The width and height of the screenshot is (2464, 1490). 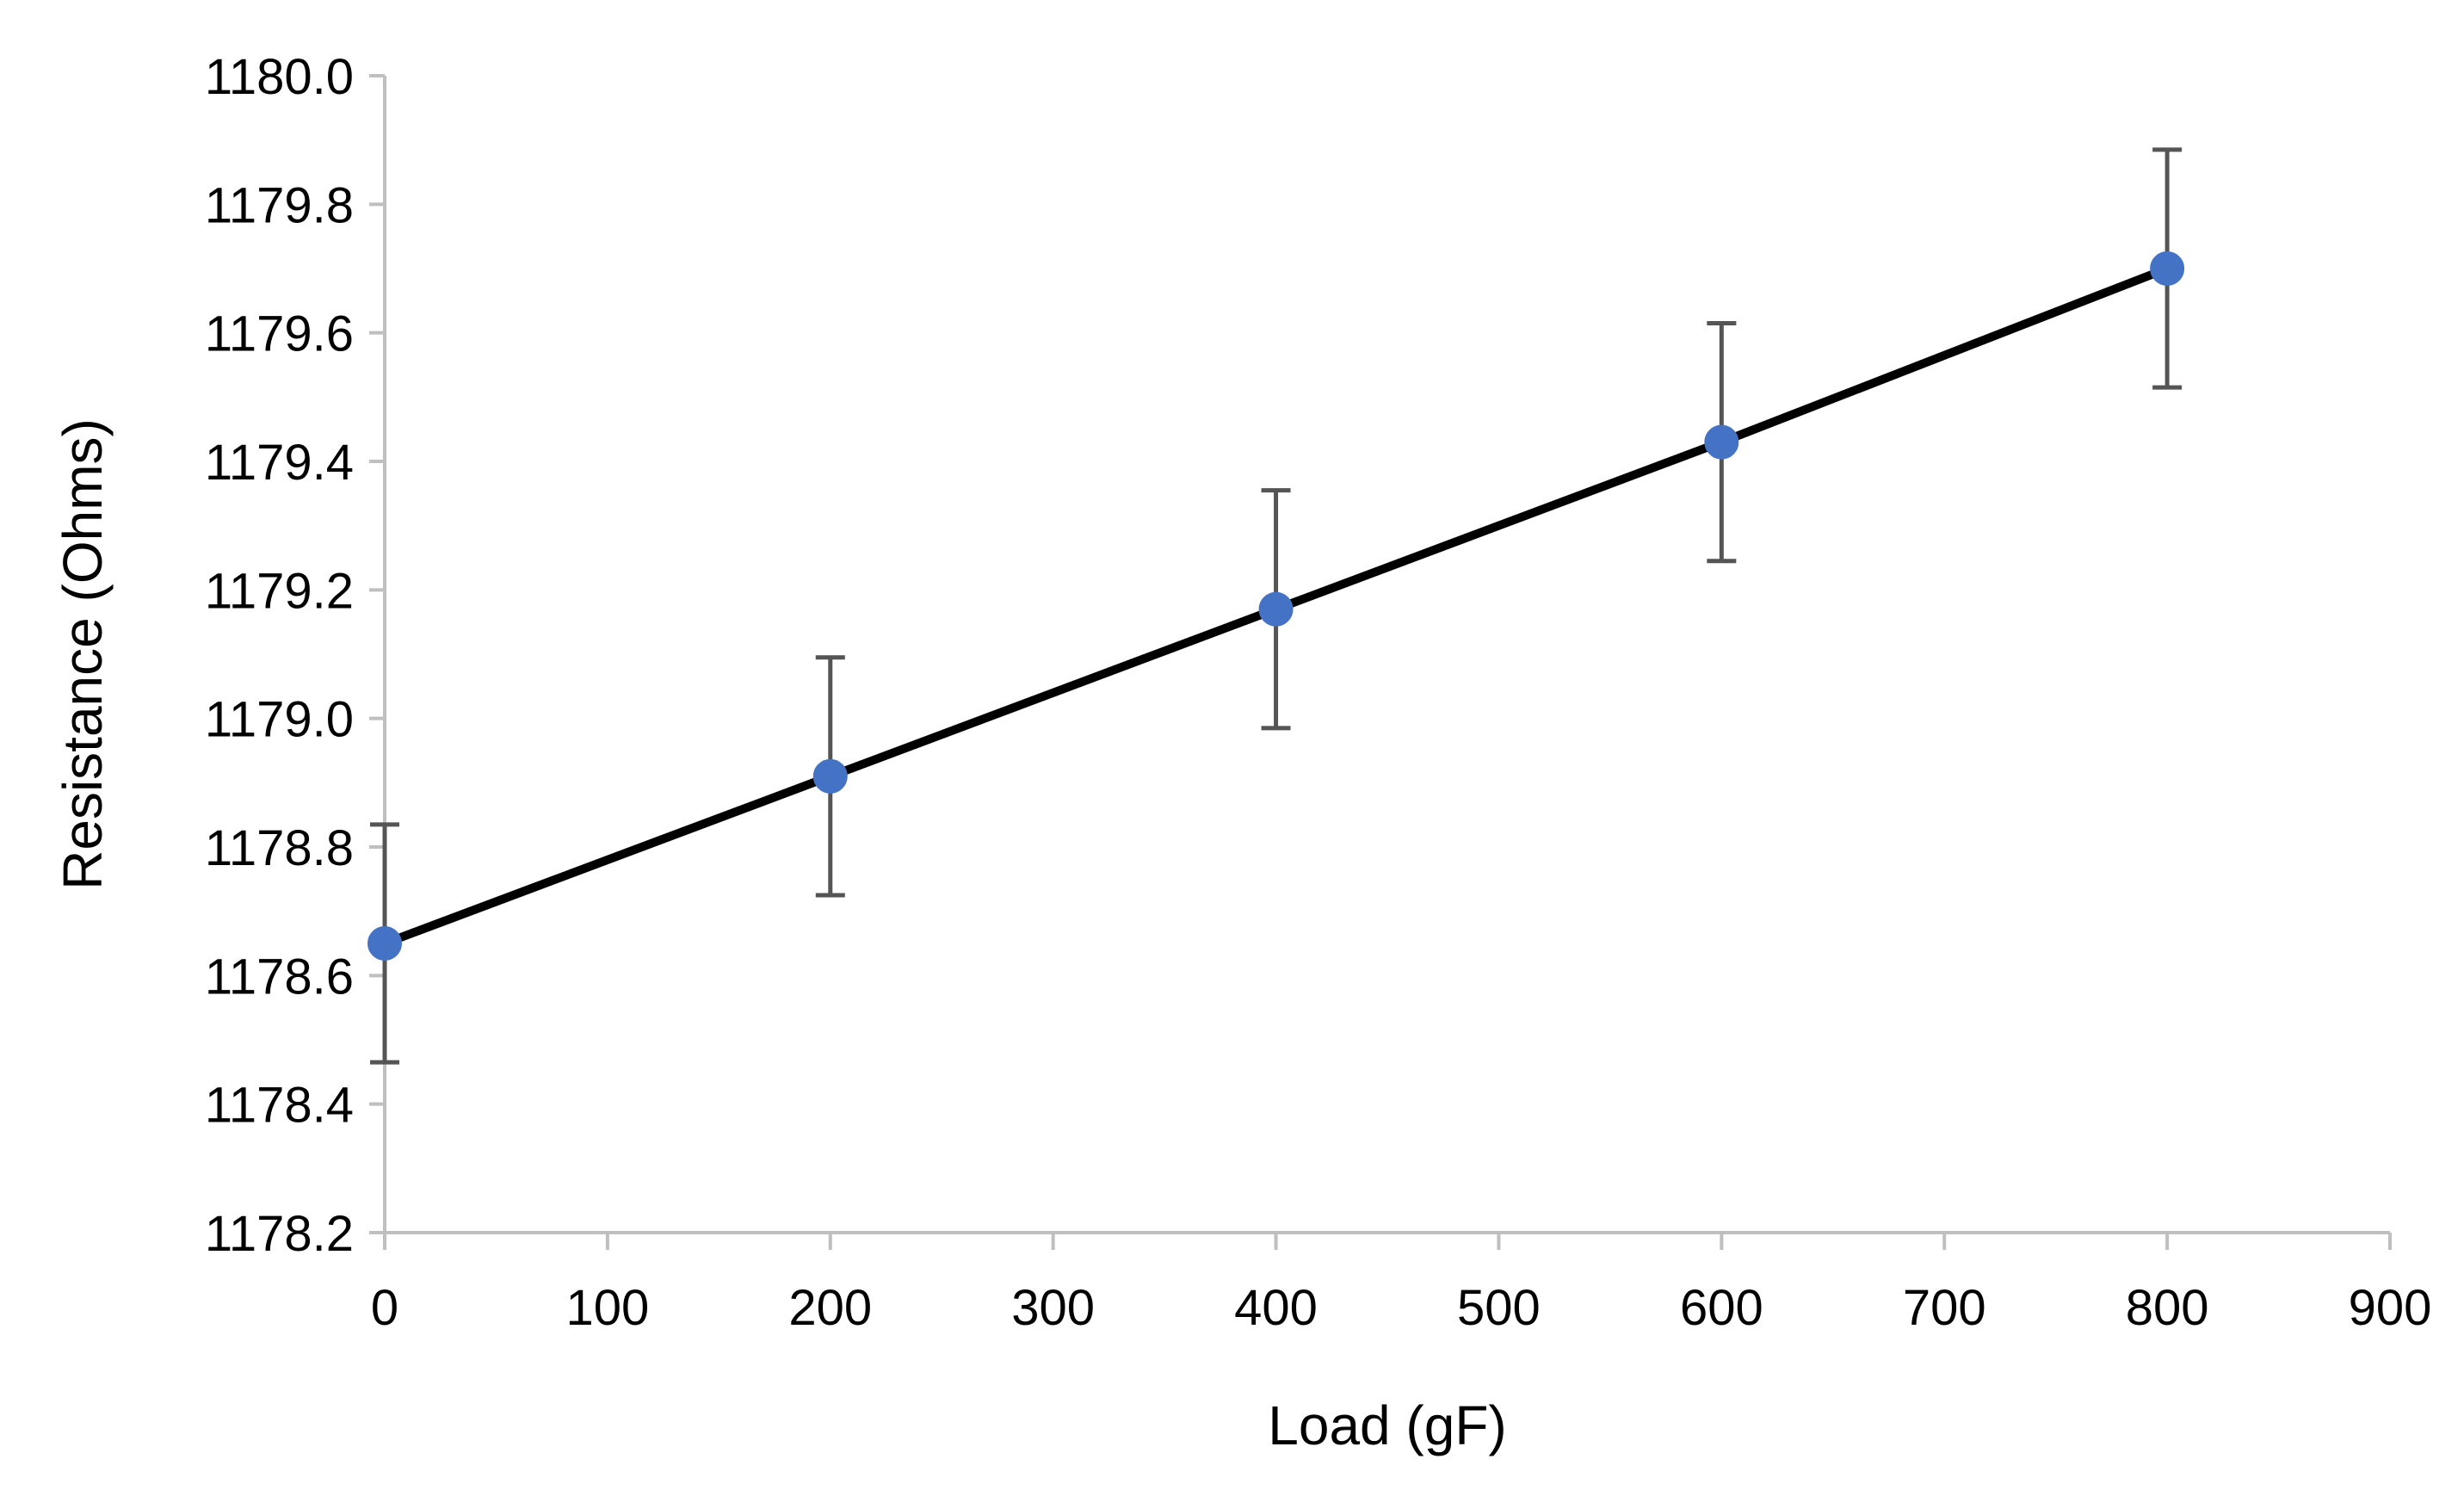 What do you see at coordinates (1053, 1308) in the screenshot?
I see `x-tick-label: 300` at bounding box center [1053, 1308].